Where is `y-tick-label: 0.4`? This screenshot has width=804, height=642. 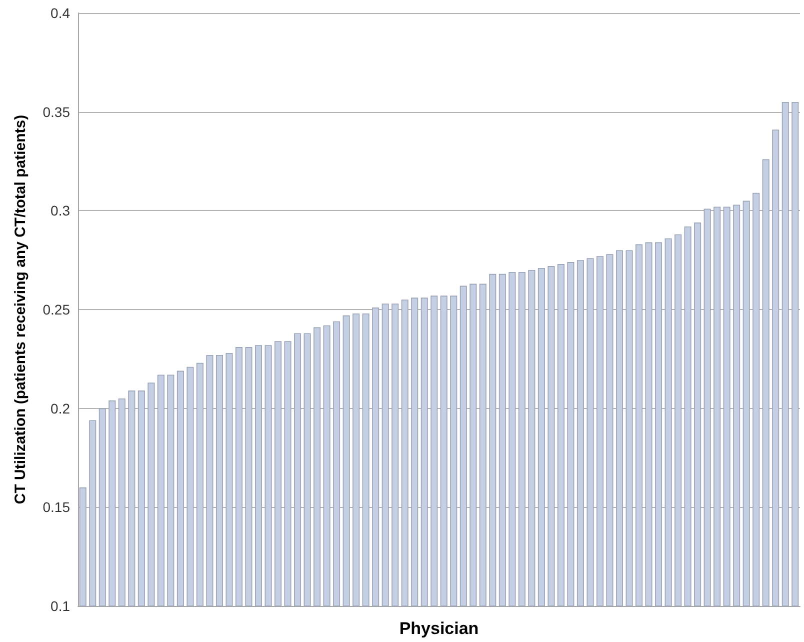
y-tick-label: 0.4 is located at coordinates (60, 13).